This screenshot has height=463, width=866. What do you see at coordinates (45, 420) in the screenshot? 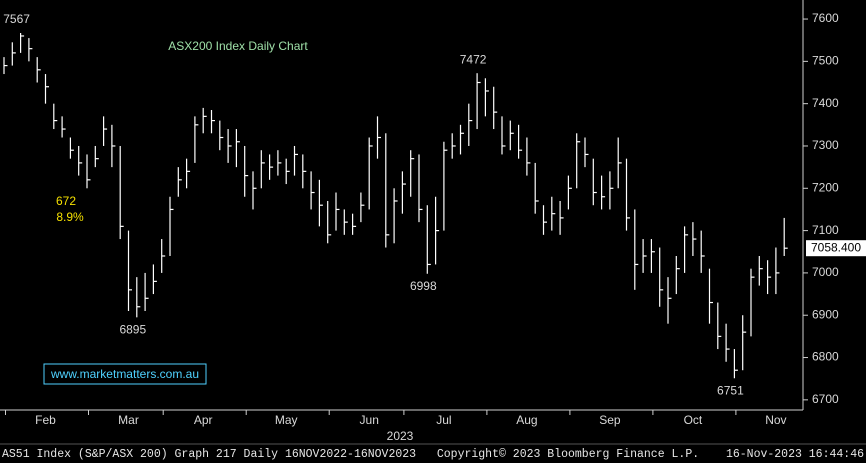
I see `x-tick-label: Feb` at bounding box center [45, 420].